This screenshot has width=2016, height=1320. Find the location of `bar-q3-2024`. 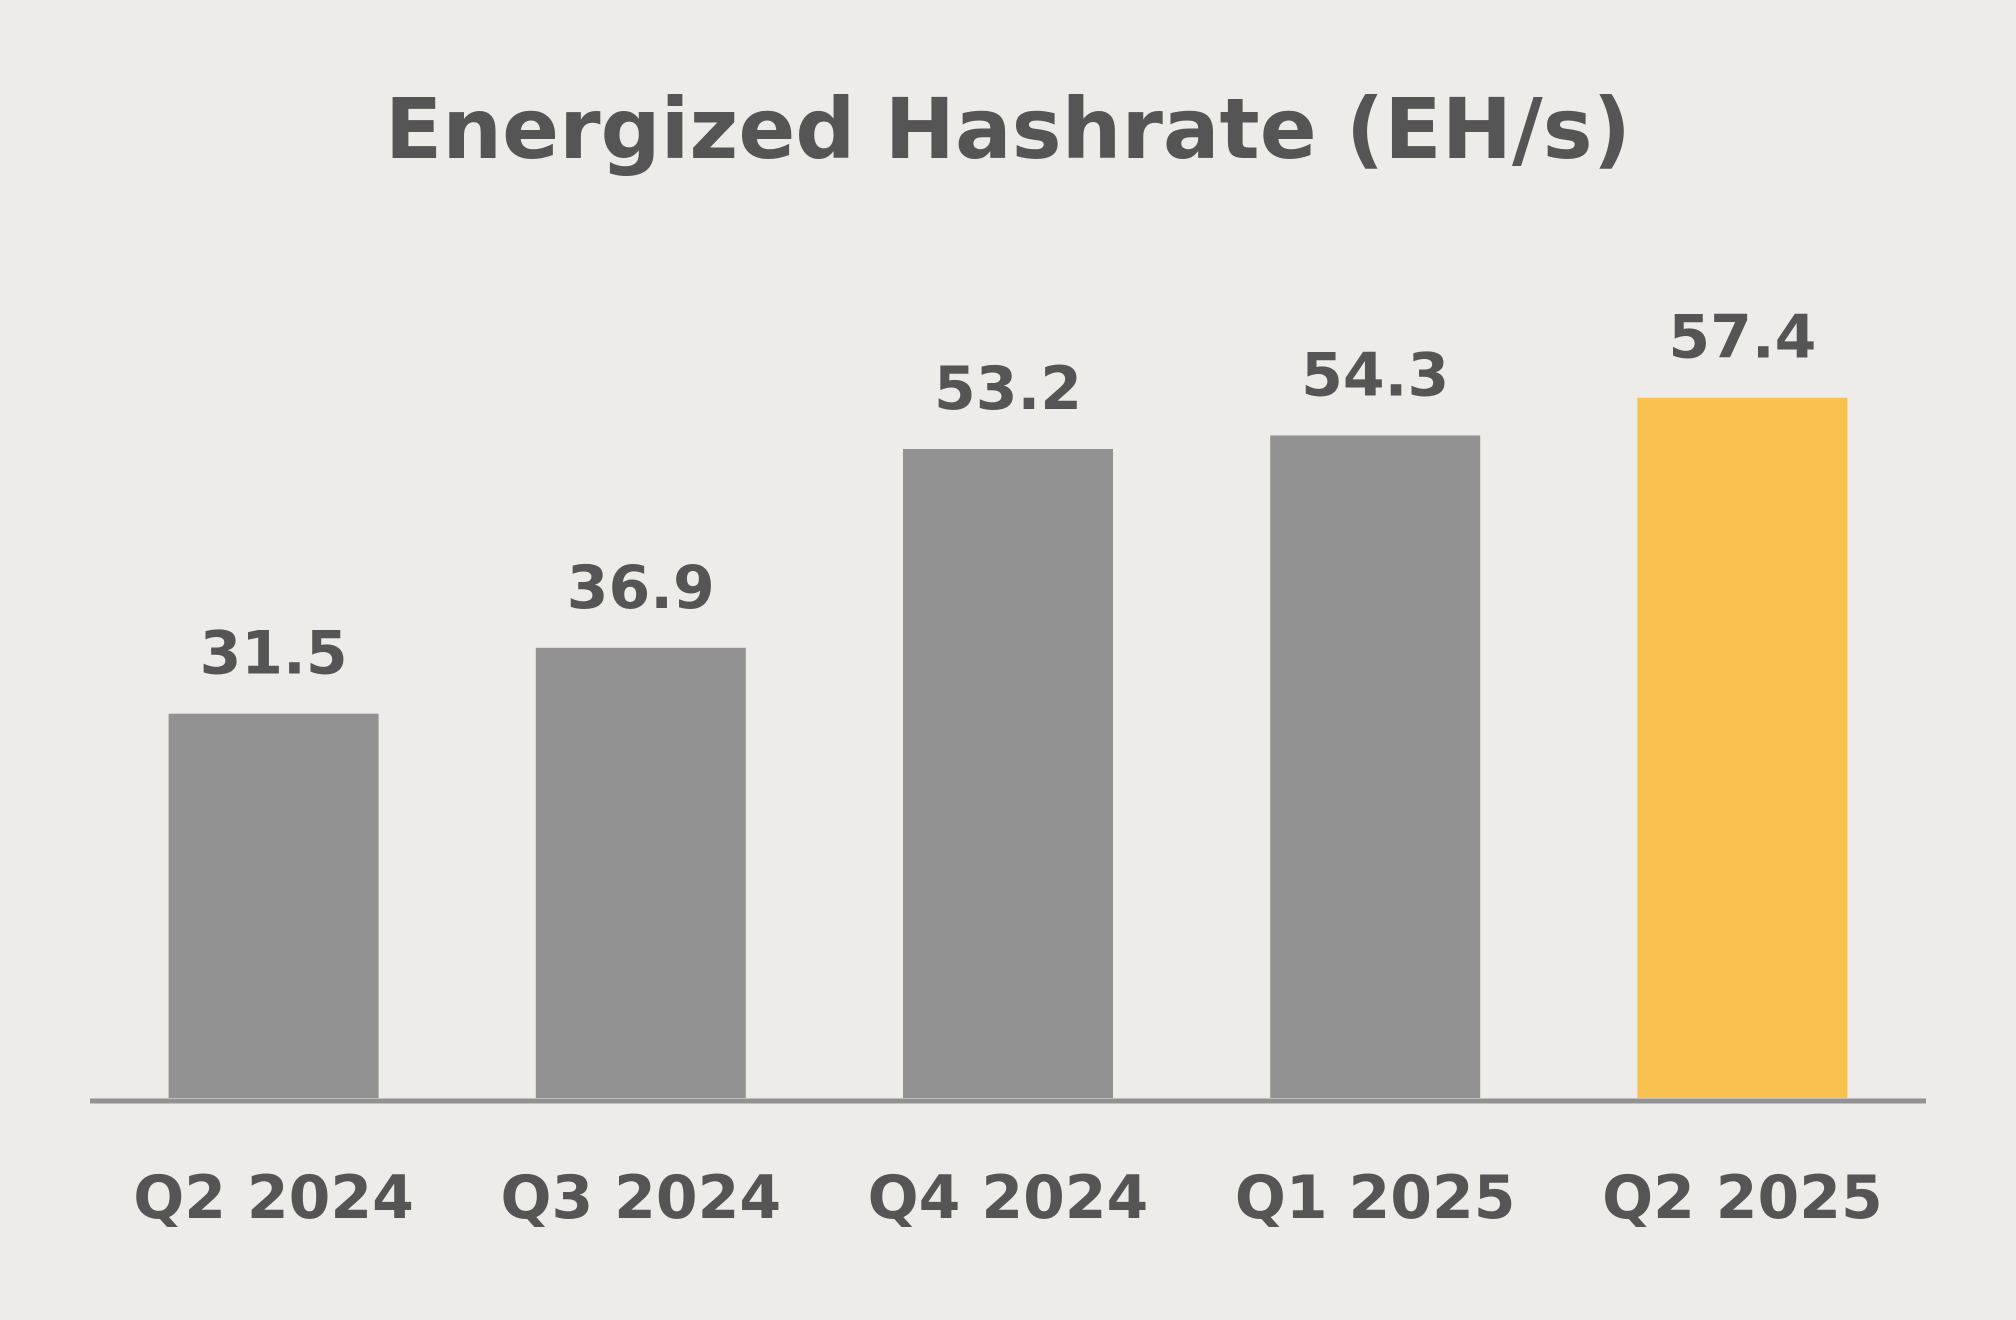

bar-q3-2024 is located at coordinates (640, 872).